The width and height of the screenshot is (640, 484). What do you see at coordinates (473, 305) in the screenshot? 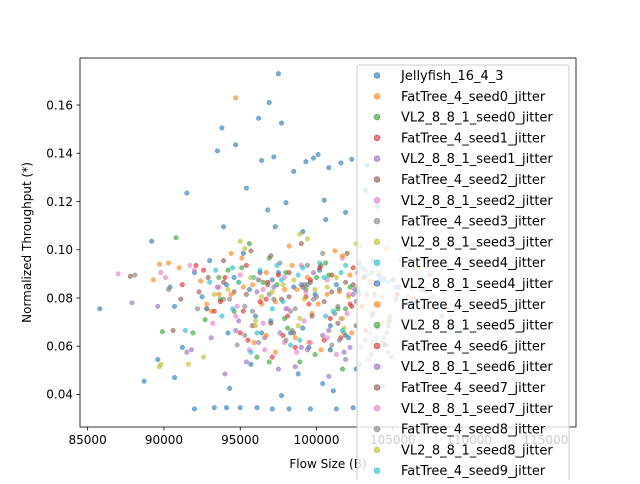
I see `legend-label: FatTree_4_seed5_jitter` at bounding box center [473, 305].